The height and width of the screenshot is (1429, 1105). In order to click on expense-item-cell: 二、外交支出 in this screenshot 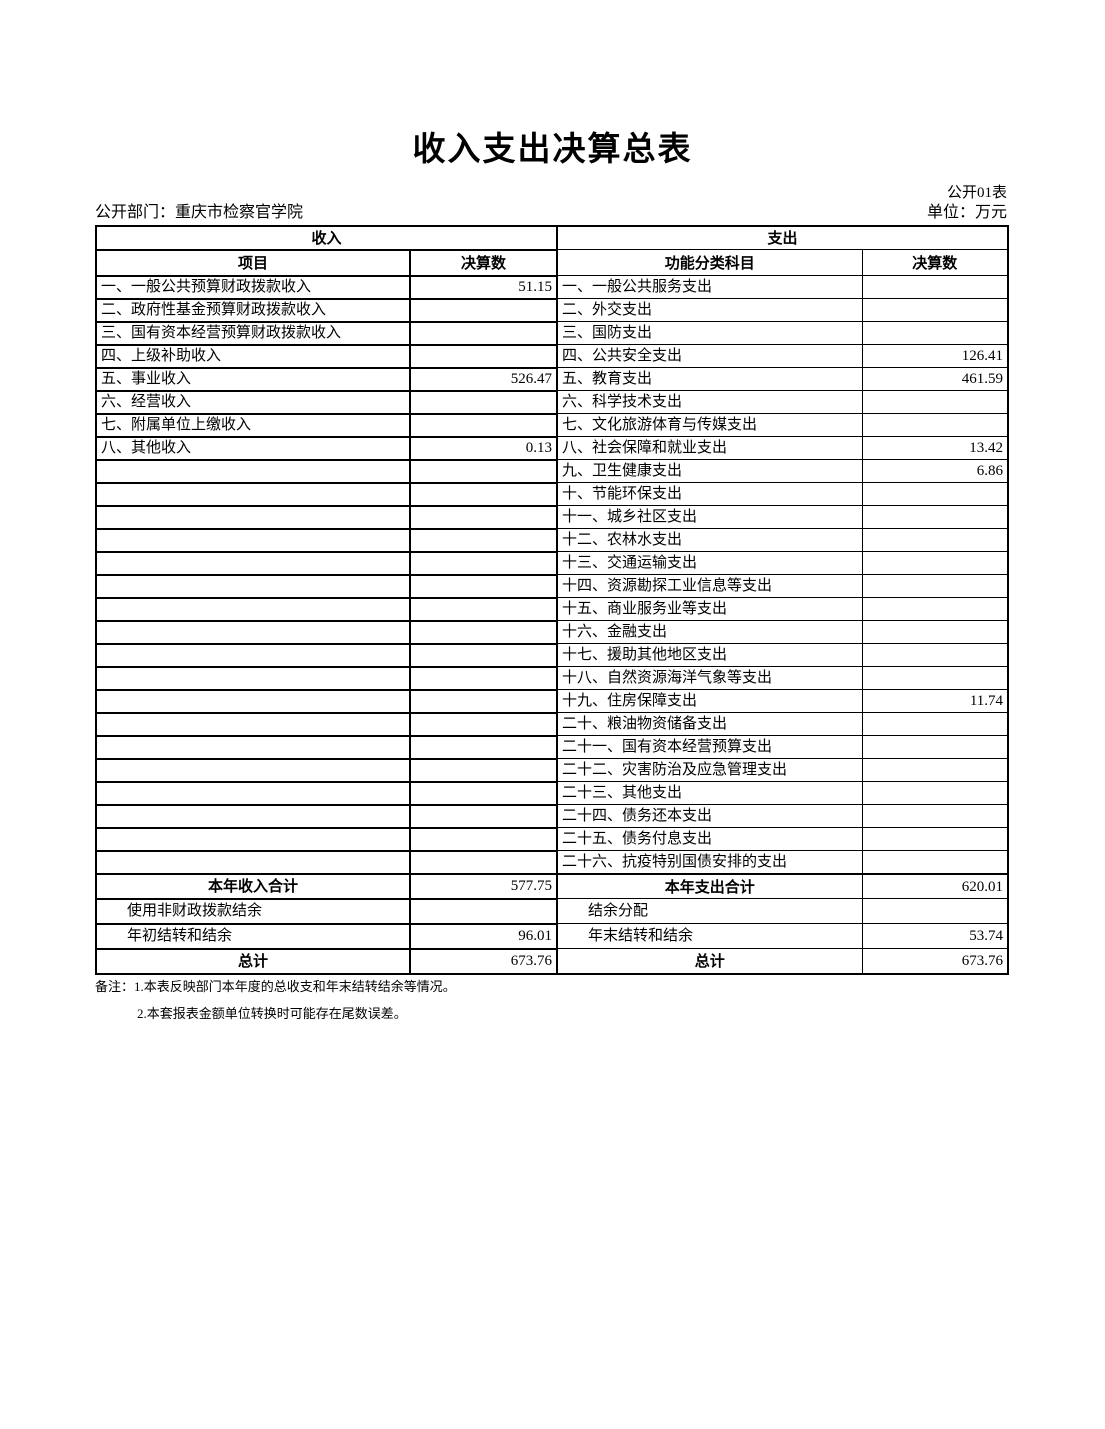, I will do `click(709, 310)`.